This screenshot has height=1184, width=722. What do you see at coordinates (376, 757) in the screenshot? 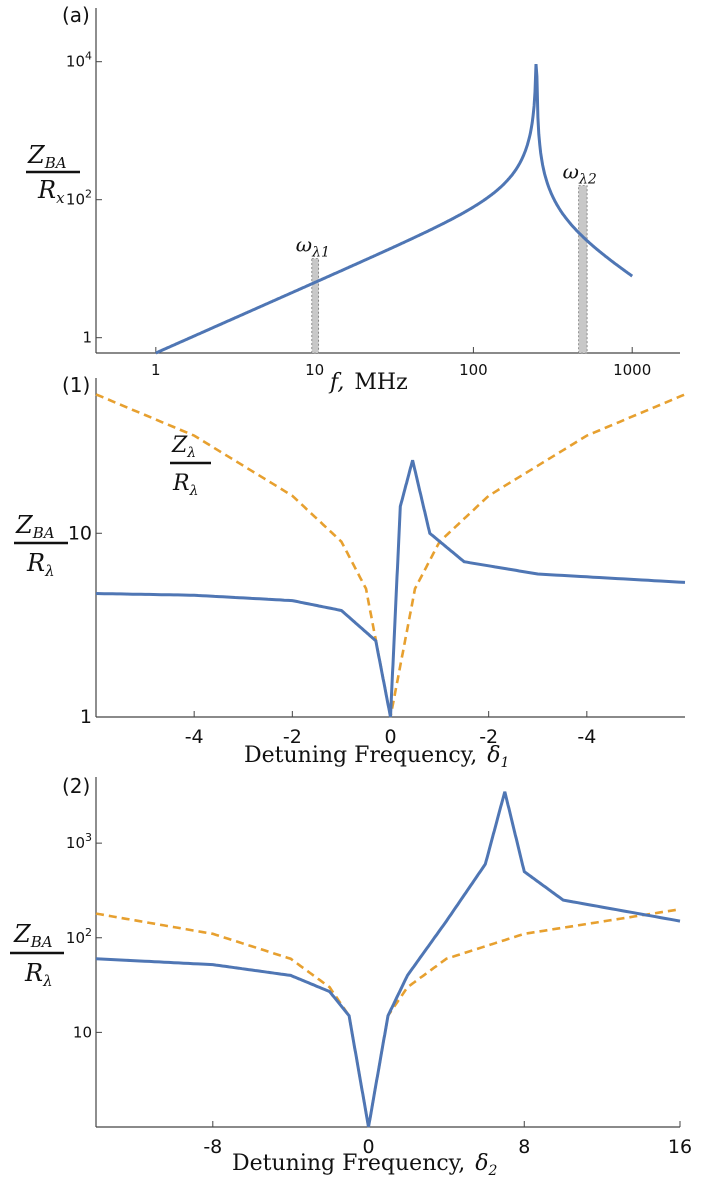
I see `panel-1-xlabel: Detuning Frequency, δ1` at bounding box center [376, 757].